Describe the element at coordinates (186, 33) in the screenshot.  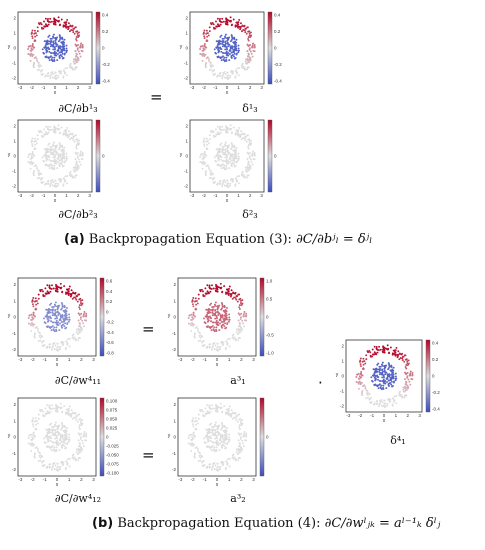
I see `y-tick-label: 1` at that location.